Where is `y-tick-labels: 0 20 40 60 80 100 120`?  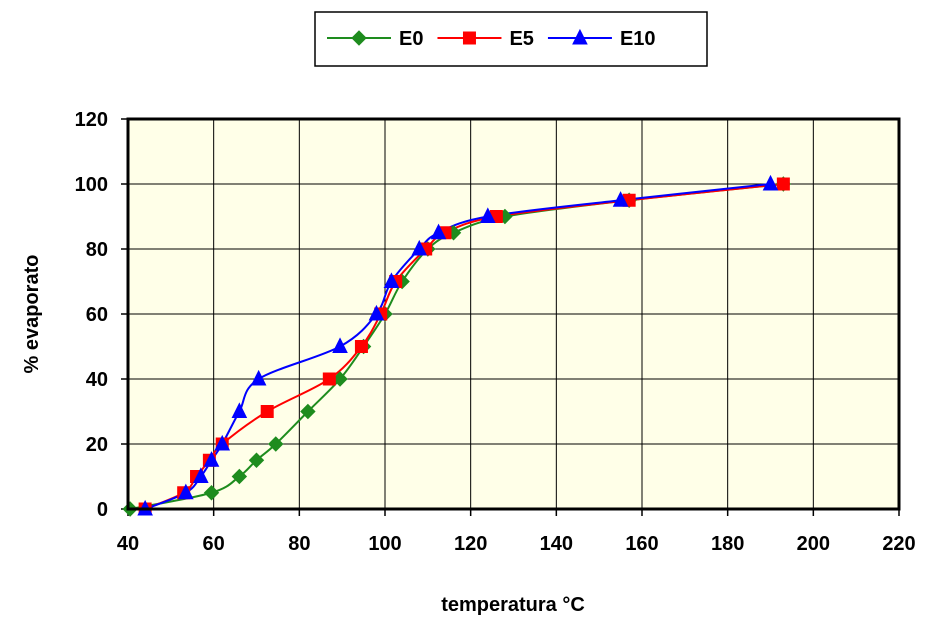 y-tick-labels: 0 20 40 60 80 100 120 is located at coordinates (91, 315).